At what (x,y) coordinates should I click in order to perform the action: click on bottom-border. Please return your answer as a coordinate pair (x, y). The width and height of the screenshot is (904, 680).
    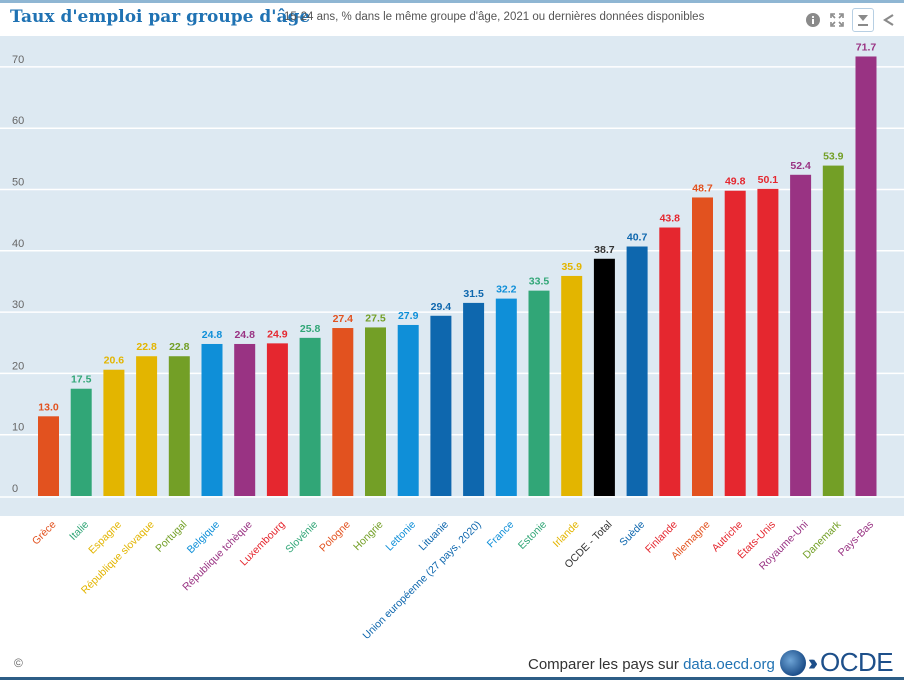
    Looking at the image, I should click on (452, 678).